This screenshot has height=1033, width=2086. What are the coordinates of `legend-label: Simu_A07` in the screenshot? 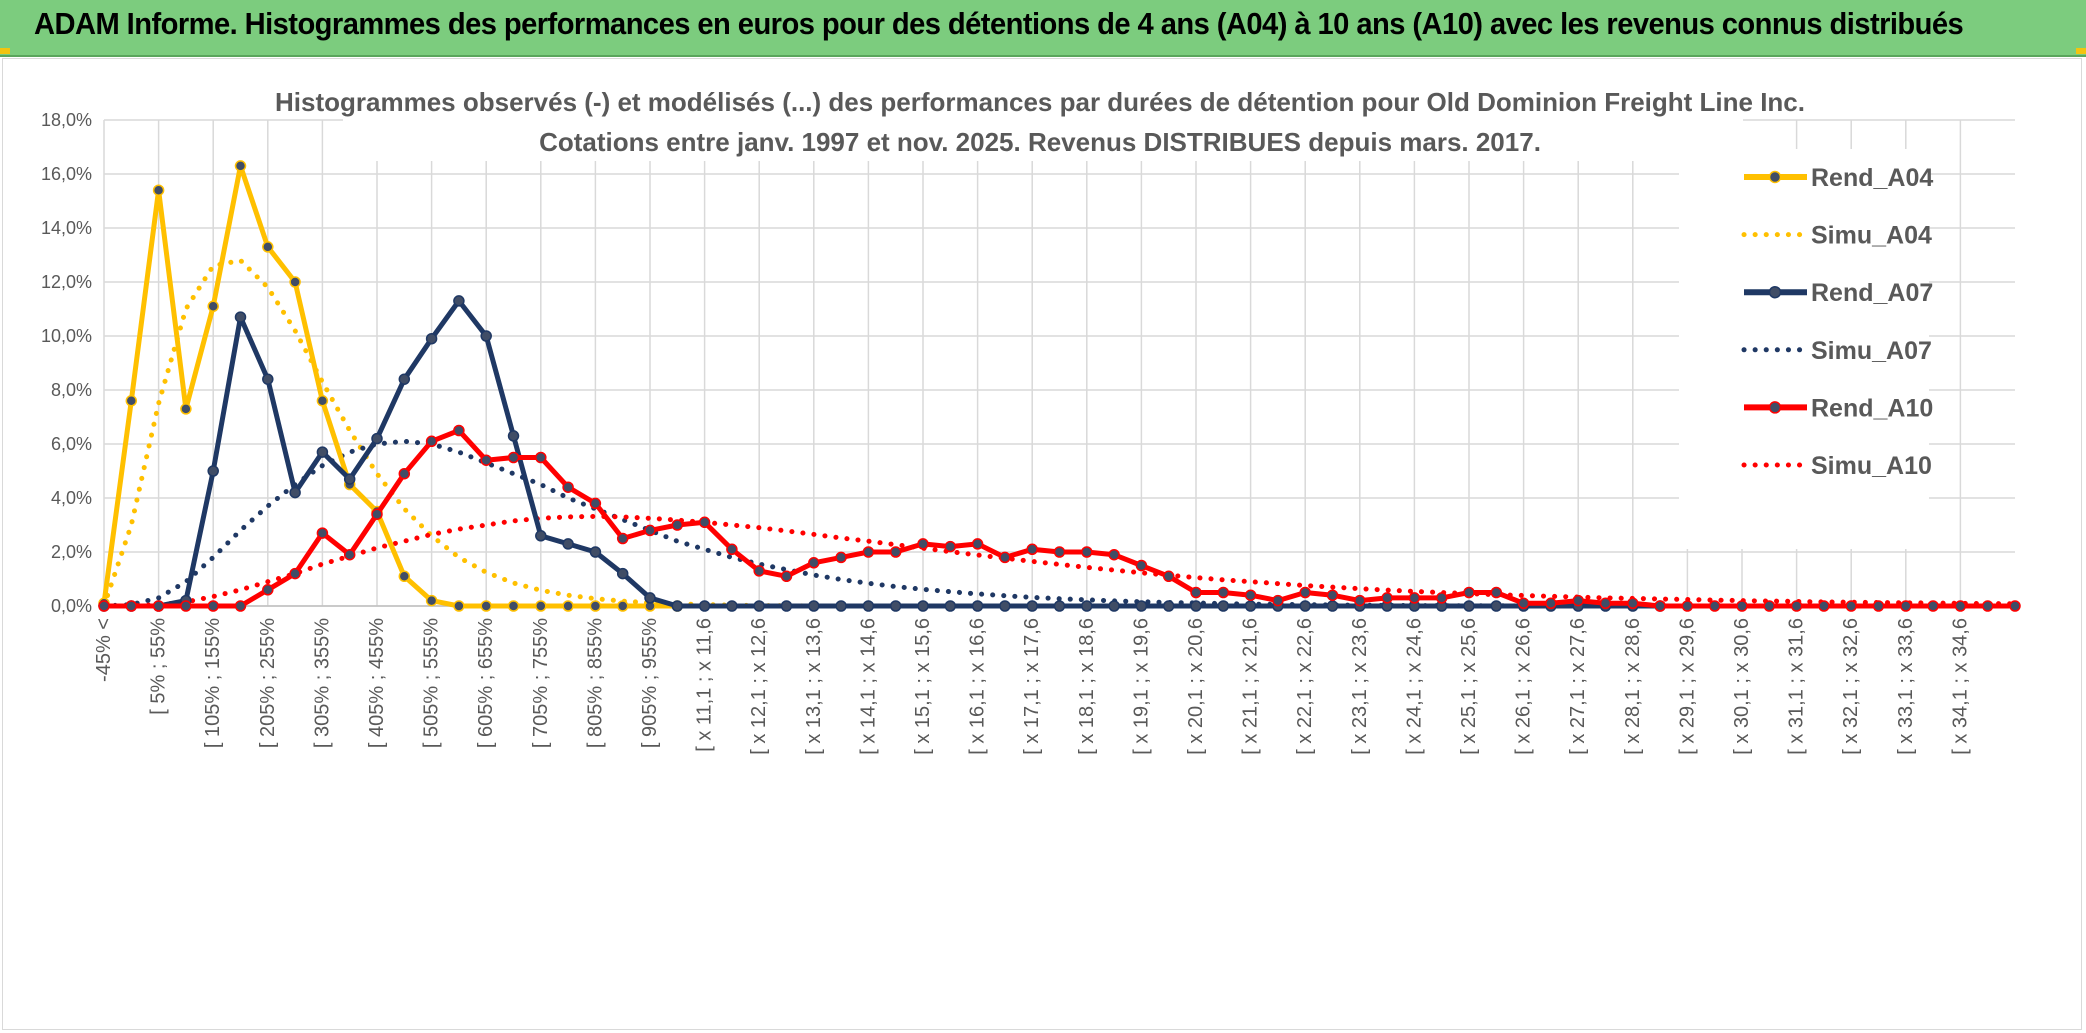 It's located at (1871, 351).